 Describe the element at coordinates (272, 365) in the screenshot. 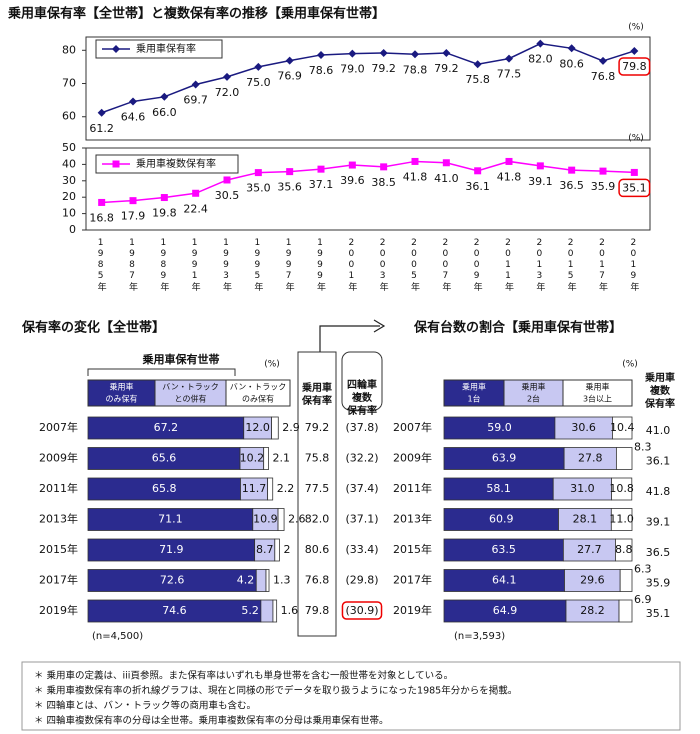

I see `unit-label: (%)` at that location.